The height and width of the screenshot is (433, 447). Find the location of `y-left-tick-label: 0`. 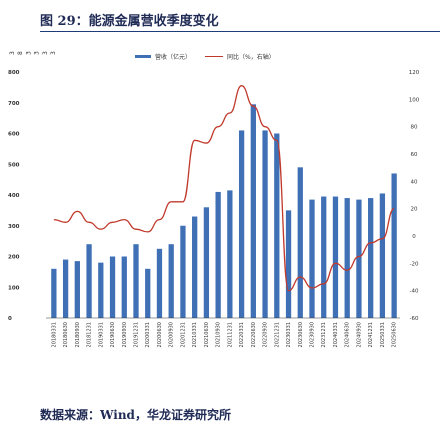

y-left-tick-label: 0 is located at coordinates (10, 319).